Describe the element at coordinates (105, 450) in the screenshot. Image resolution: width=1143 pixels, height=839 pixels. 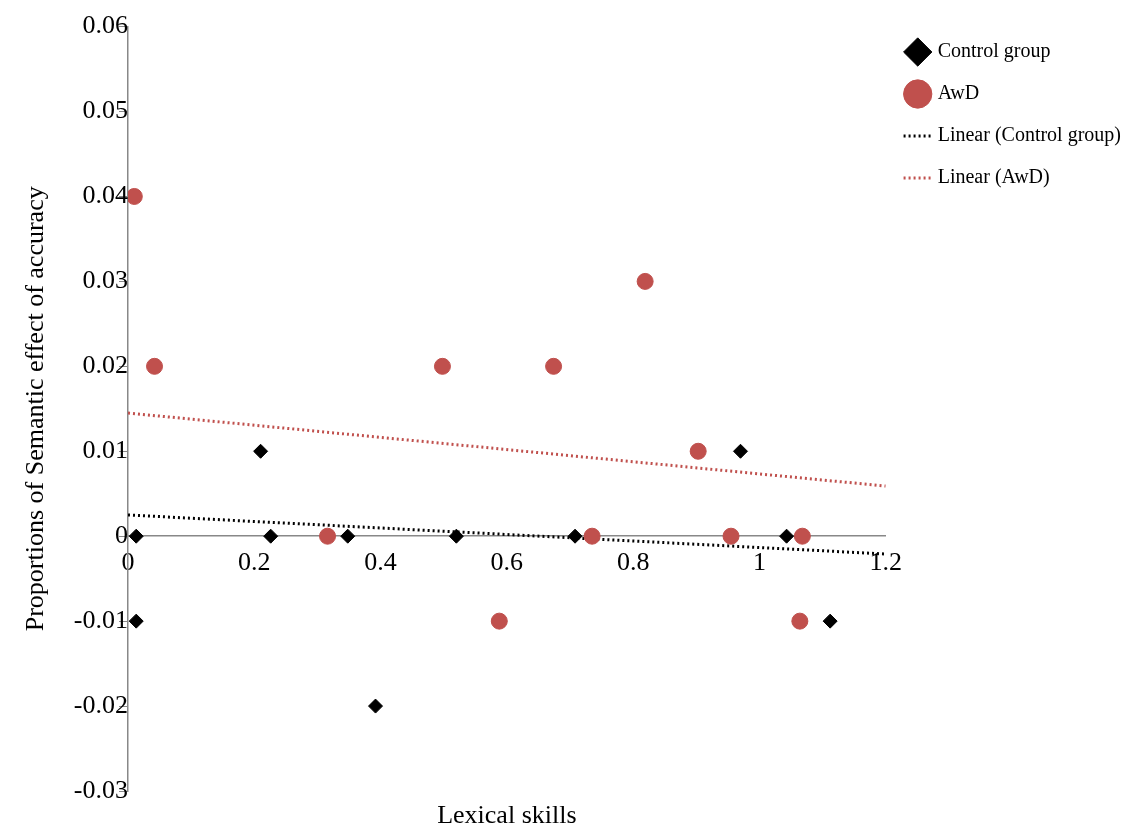
I see `y-tick-label: 0.01` at that location.